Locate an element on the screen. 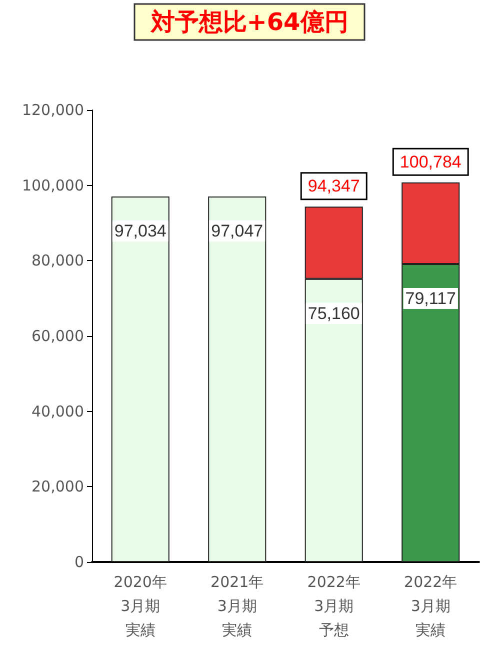 The width and height of the screenshot is (499, 657). data-label: 75,160 is located at coordinates (334, 313).